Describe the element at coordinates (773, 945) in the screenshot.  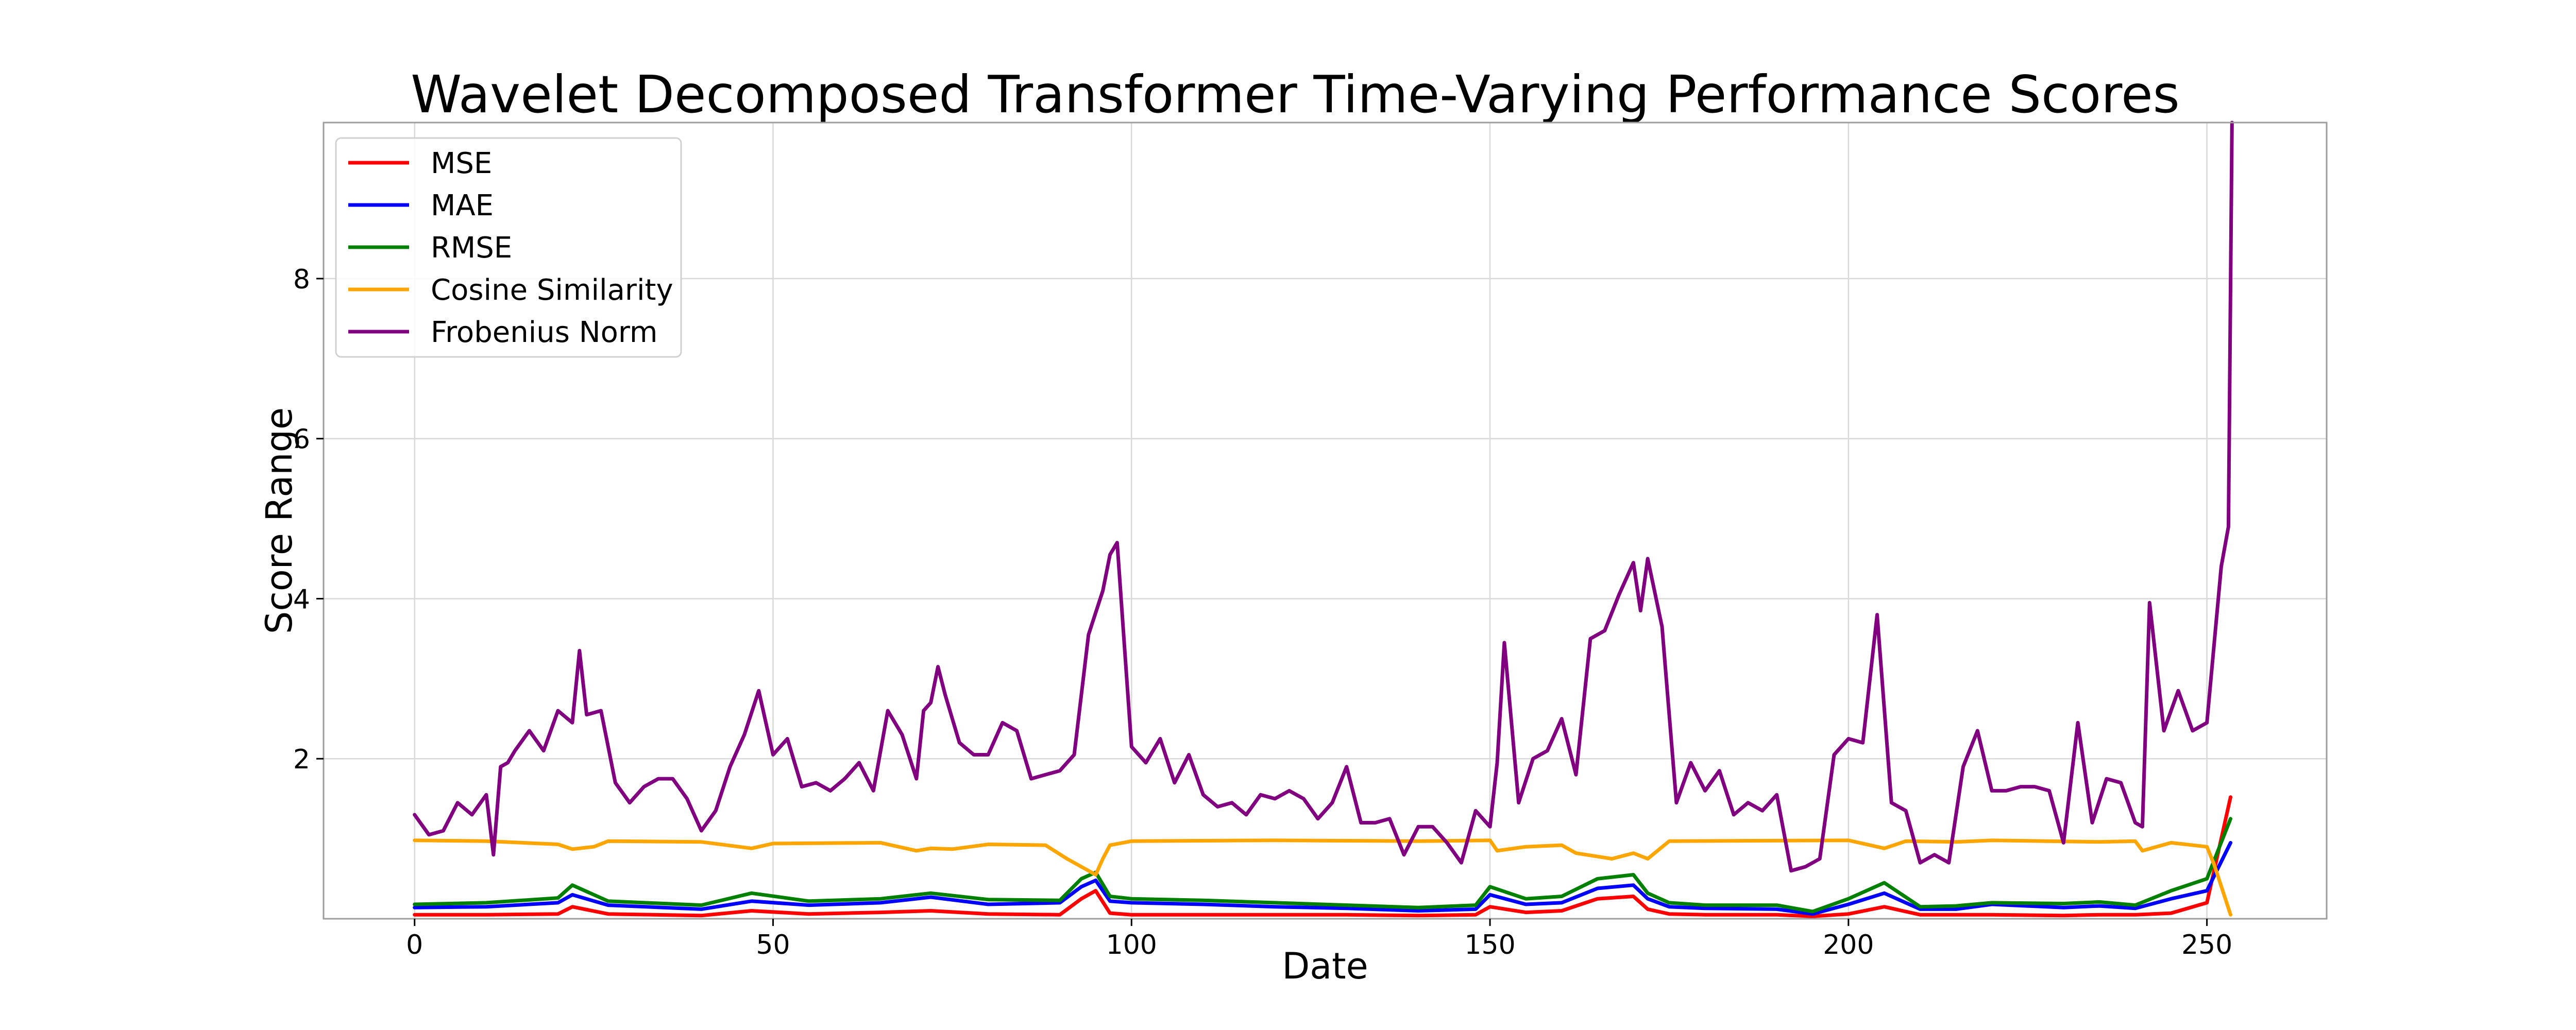
I see `x-tick-label: 50` at that location.